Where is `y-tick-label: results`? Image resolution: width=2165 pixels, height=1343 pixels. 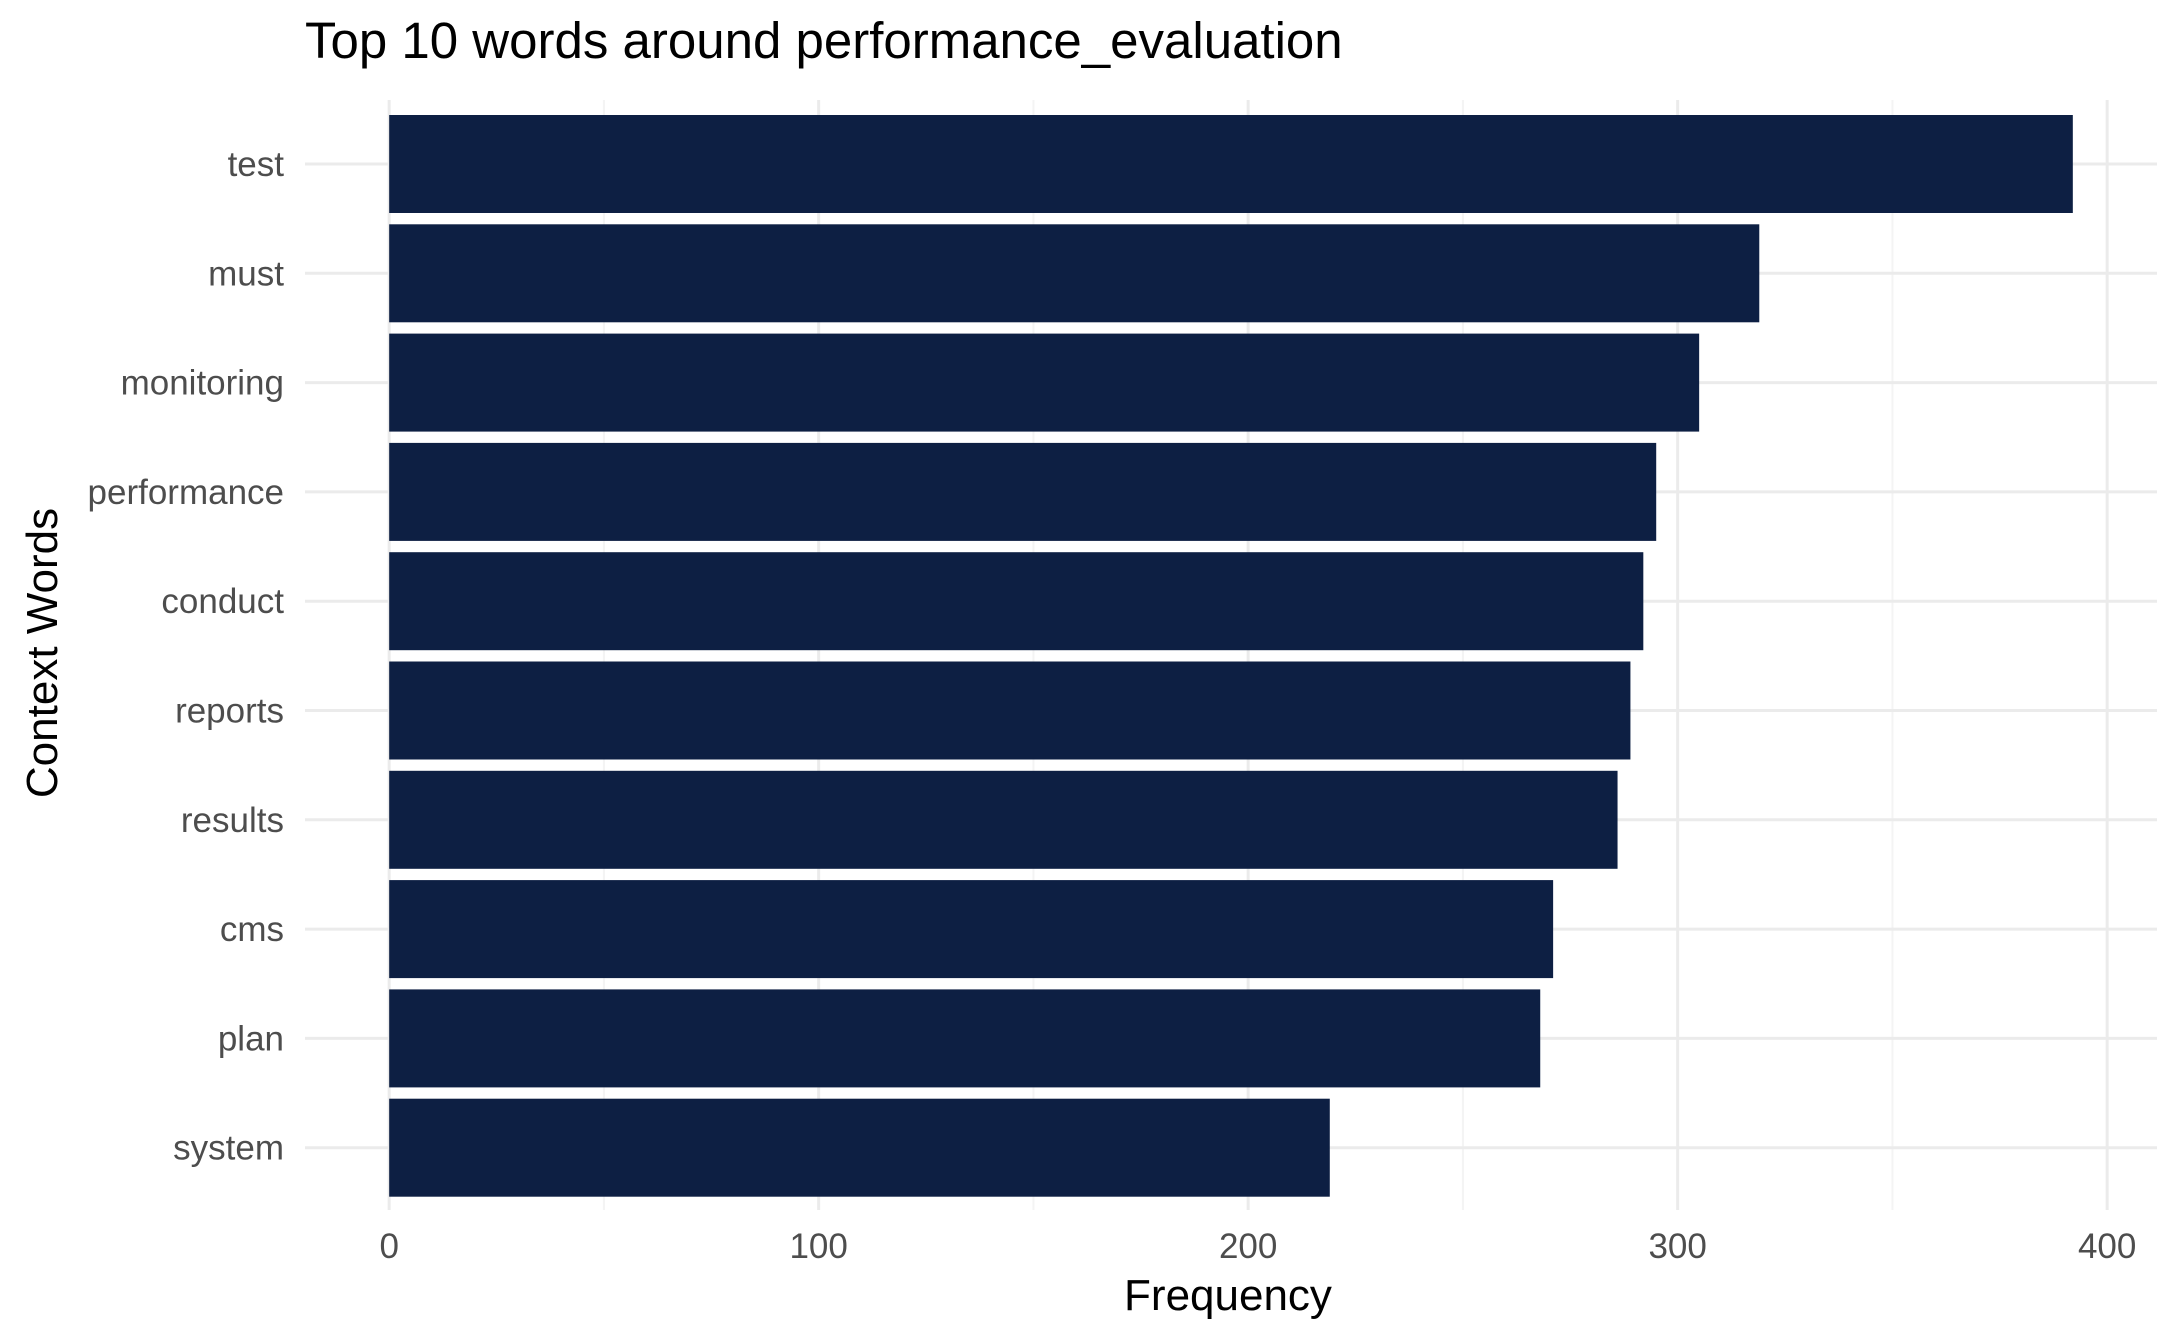 y-tick-label: results is located at coordinates (232, 820).